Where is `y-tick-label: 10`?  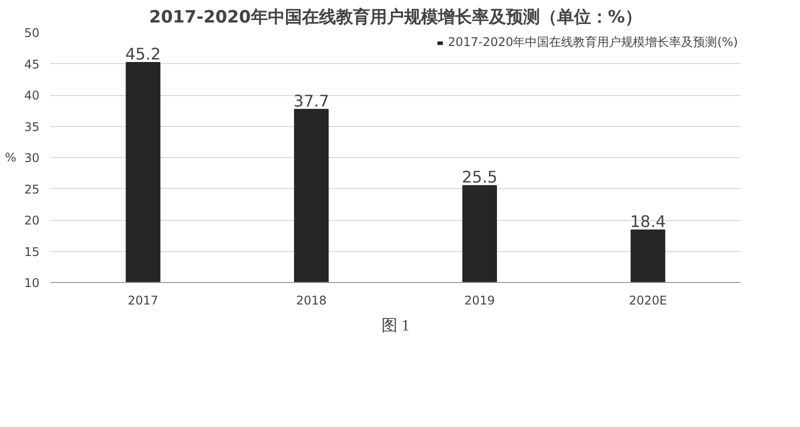 y-tick-label: 10 is located at coordinates (32, 283).